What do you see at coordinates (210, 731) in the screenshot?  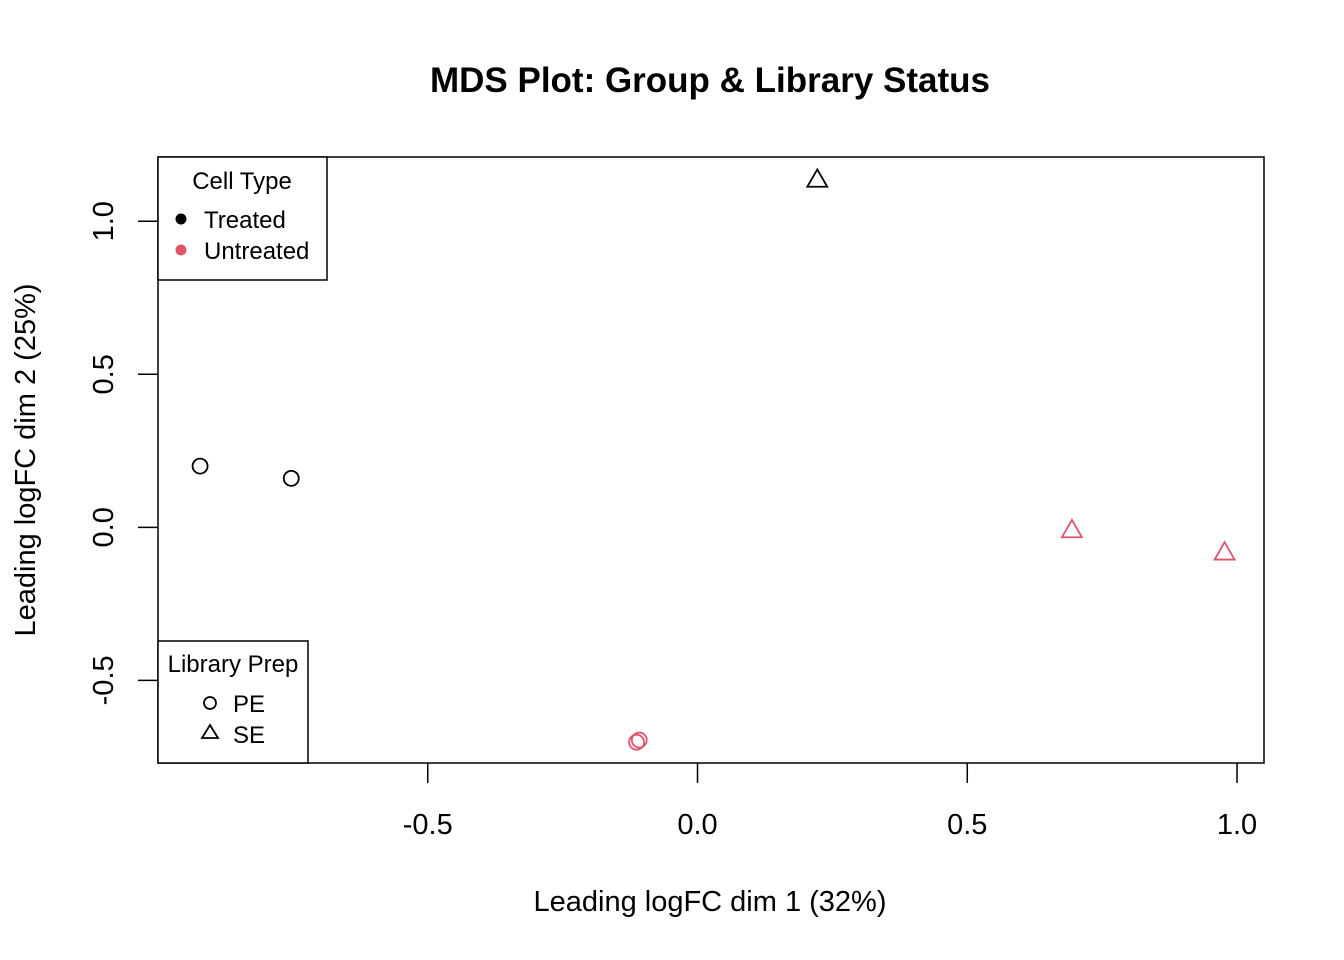 I see `legend-se-symbol` at bounding box center [210, 731].